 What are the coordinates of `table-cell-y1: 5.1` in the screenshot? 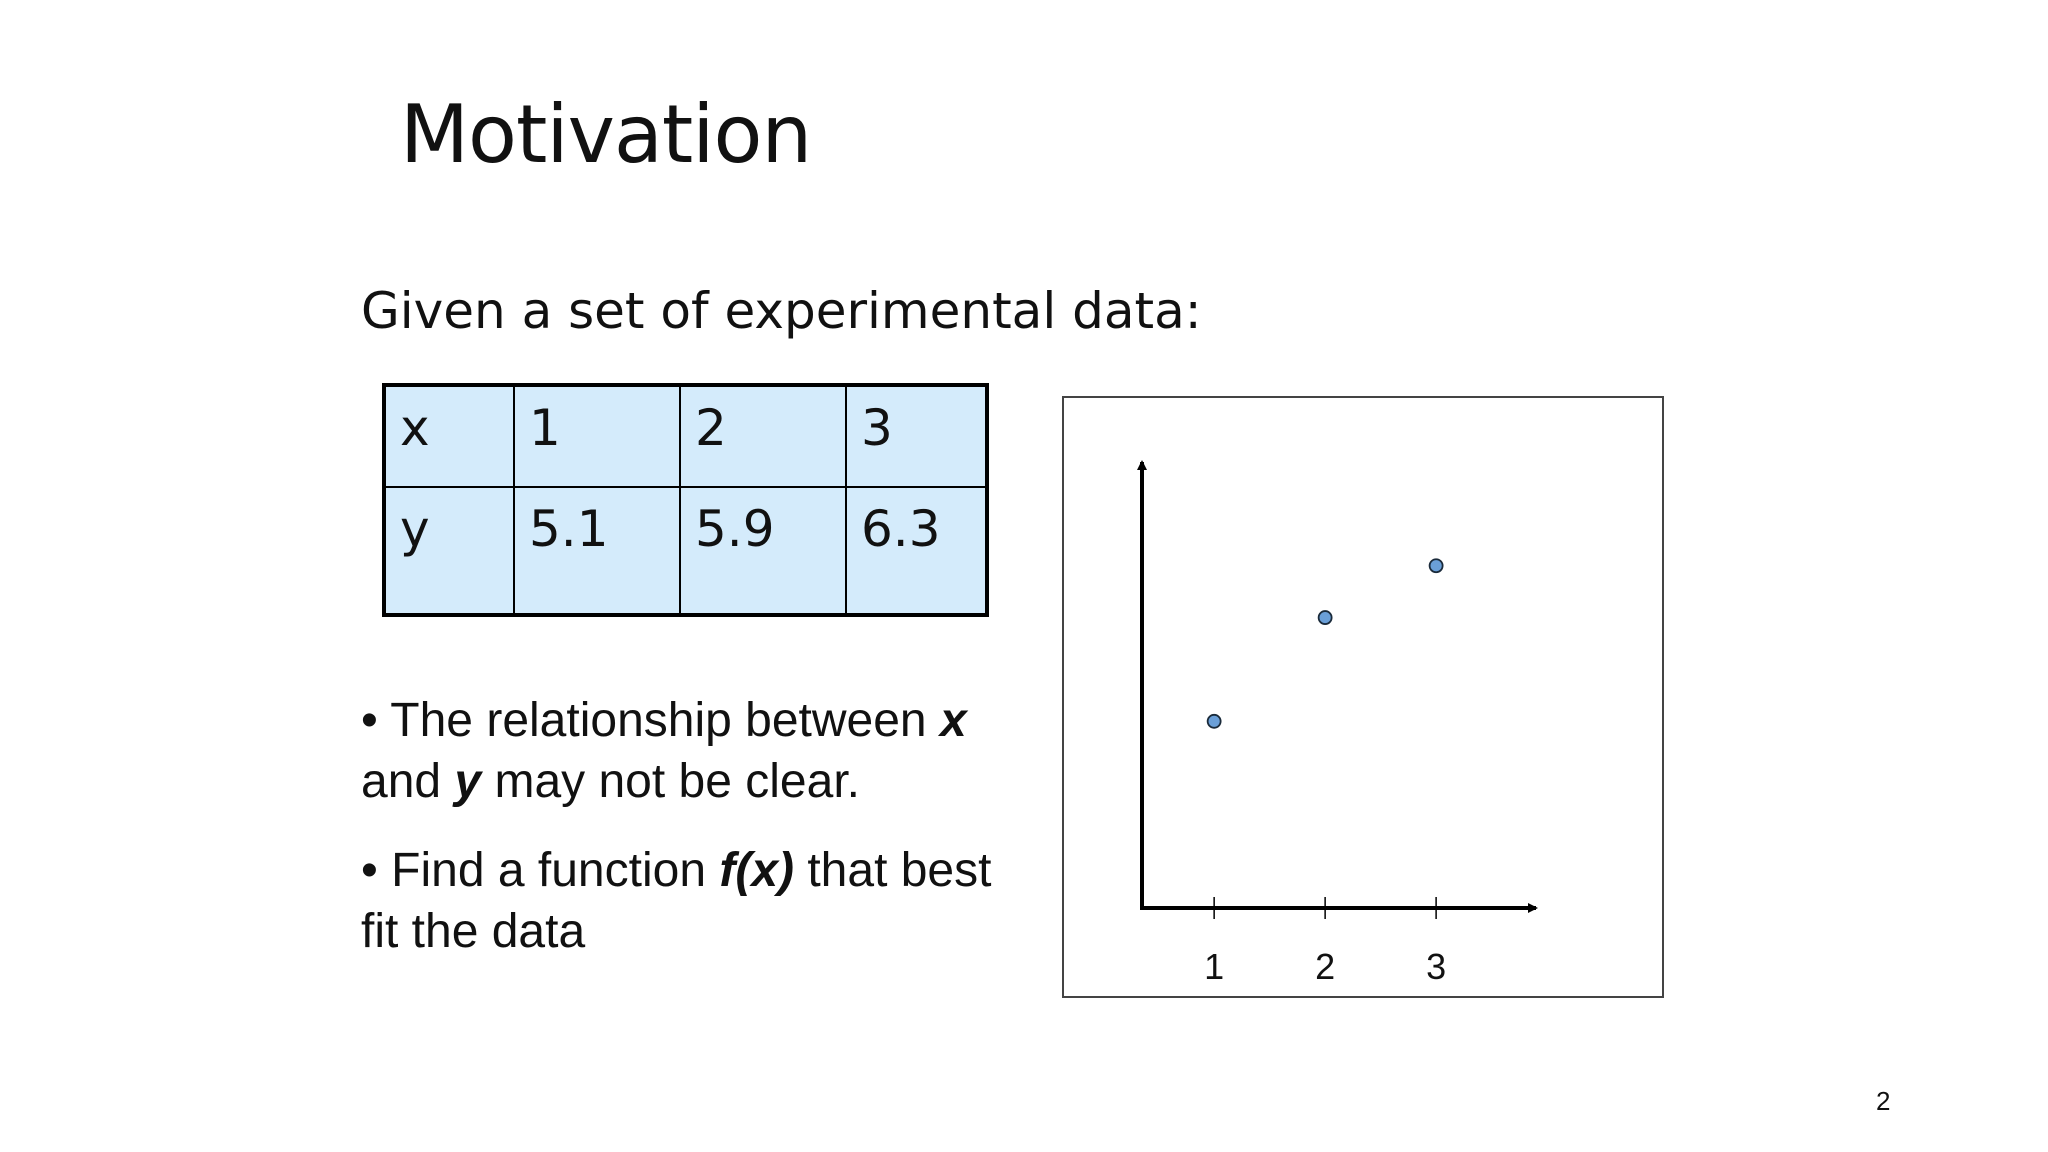 It's located at (597, 551).